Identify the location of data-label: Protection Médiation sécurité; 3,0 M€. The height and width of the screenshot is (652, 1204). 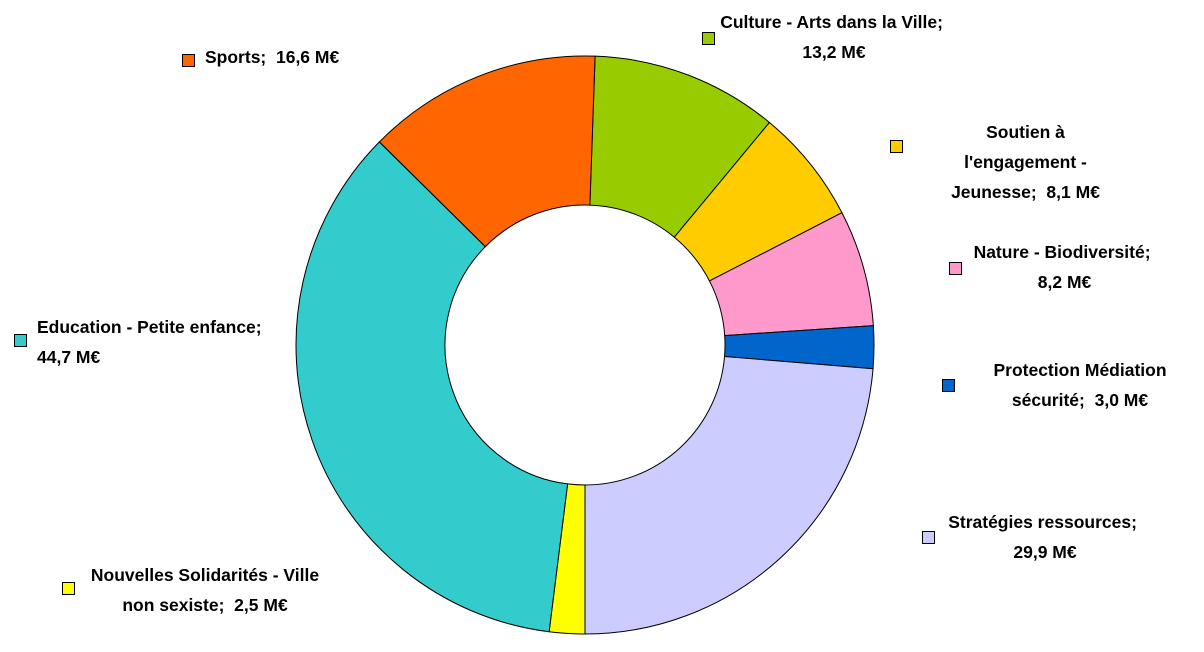
(1080, 385).